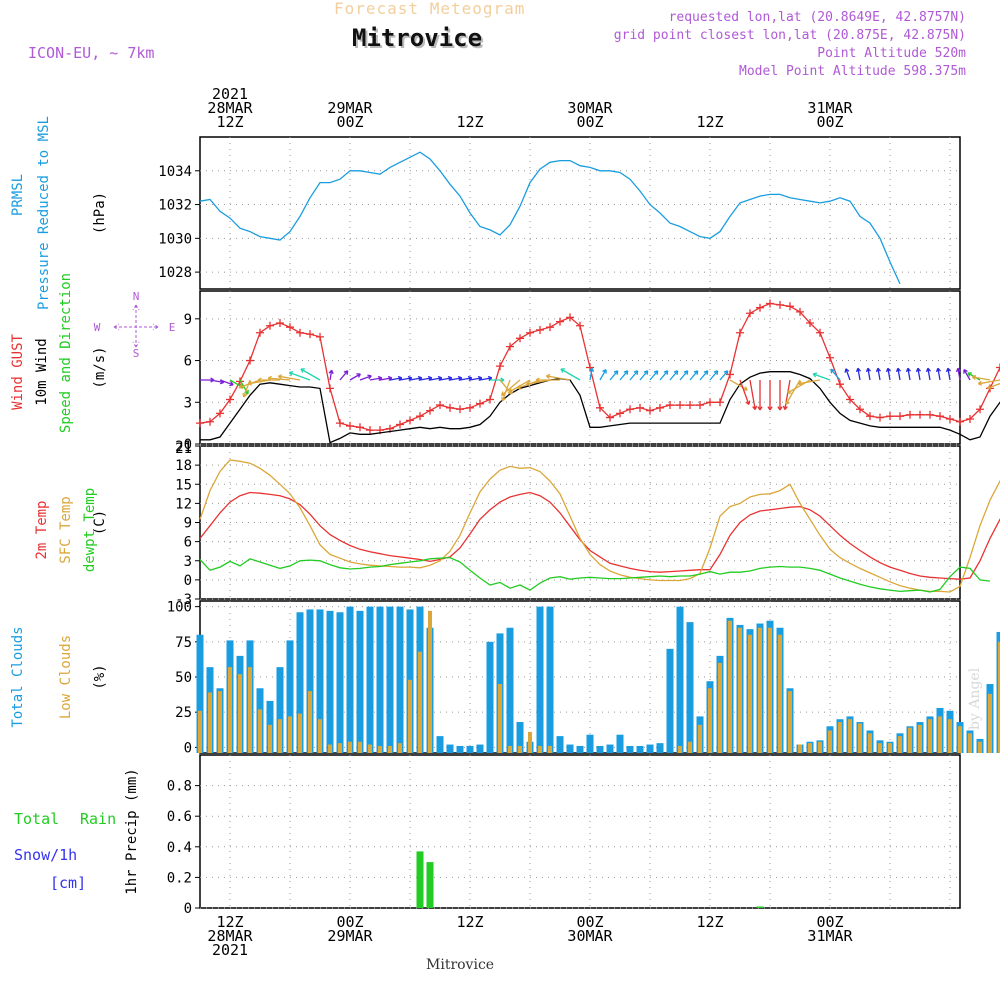 The height and width of the screenshot is (1000, 1000). I want to click on y-tick-label: 25, so click(183, 713).